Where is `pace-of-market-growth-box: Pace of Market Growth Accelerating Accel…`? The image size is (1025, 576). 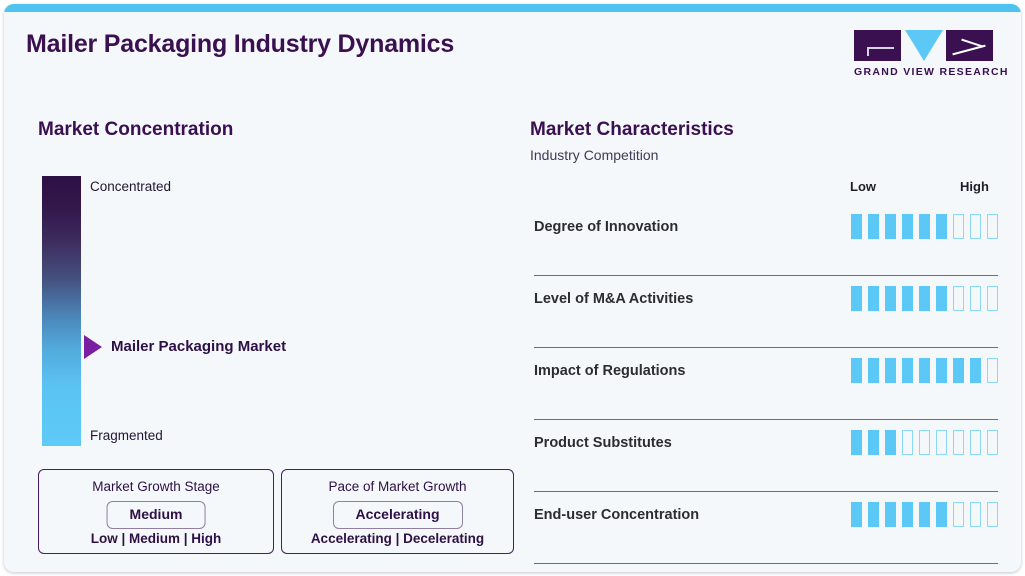
pace-of-market-growth-box: Pace of Market Growth Accelerating Accel… is located at coordinates (397, 511).